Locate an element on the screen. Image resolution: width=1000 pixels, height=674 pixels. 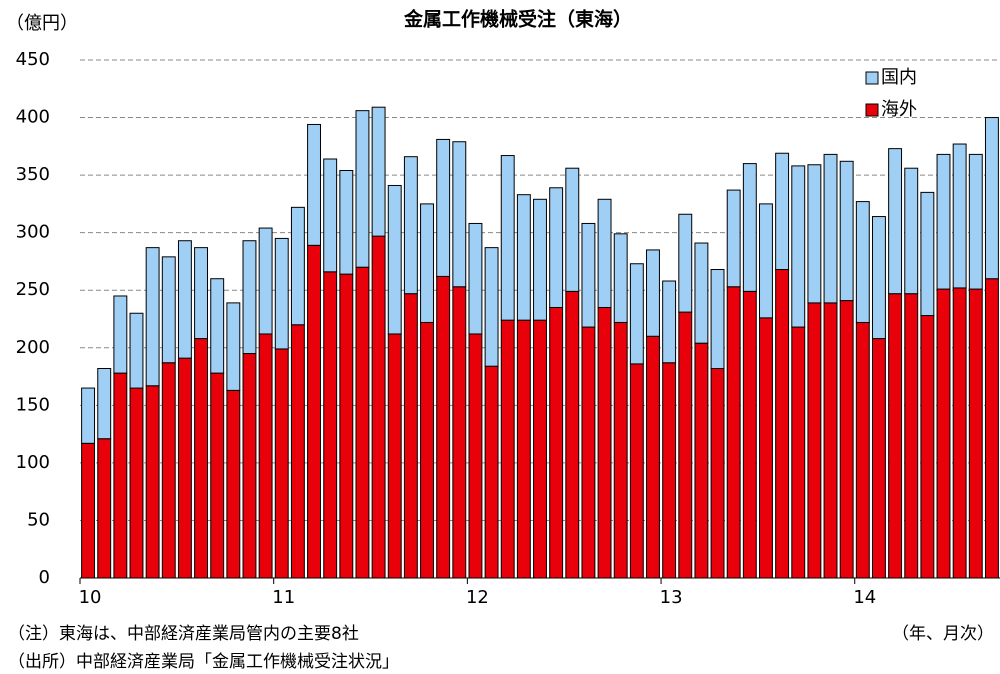
x-tick-label: 13 is located at coordinates (671, 597).